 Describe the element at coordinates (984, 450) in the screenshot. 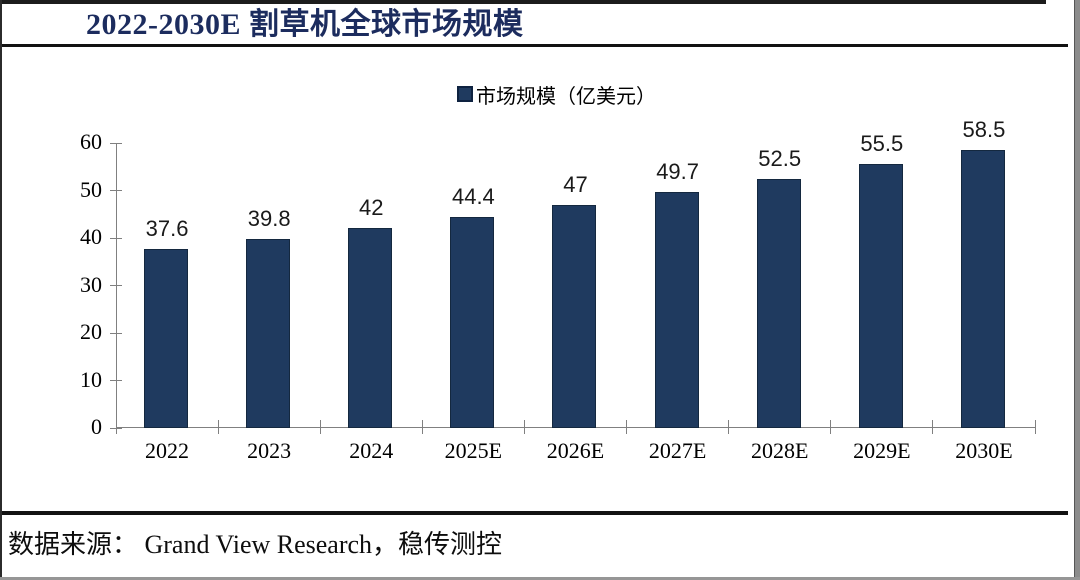

I see `x-tick-label: 2030E` at that location.